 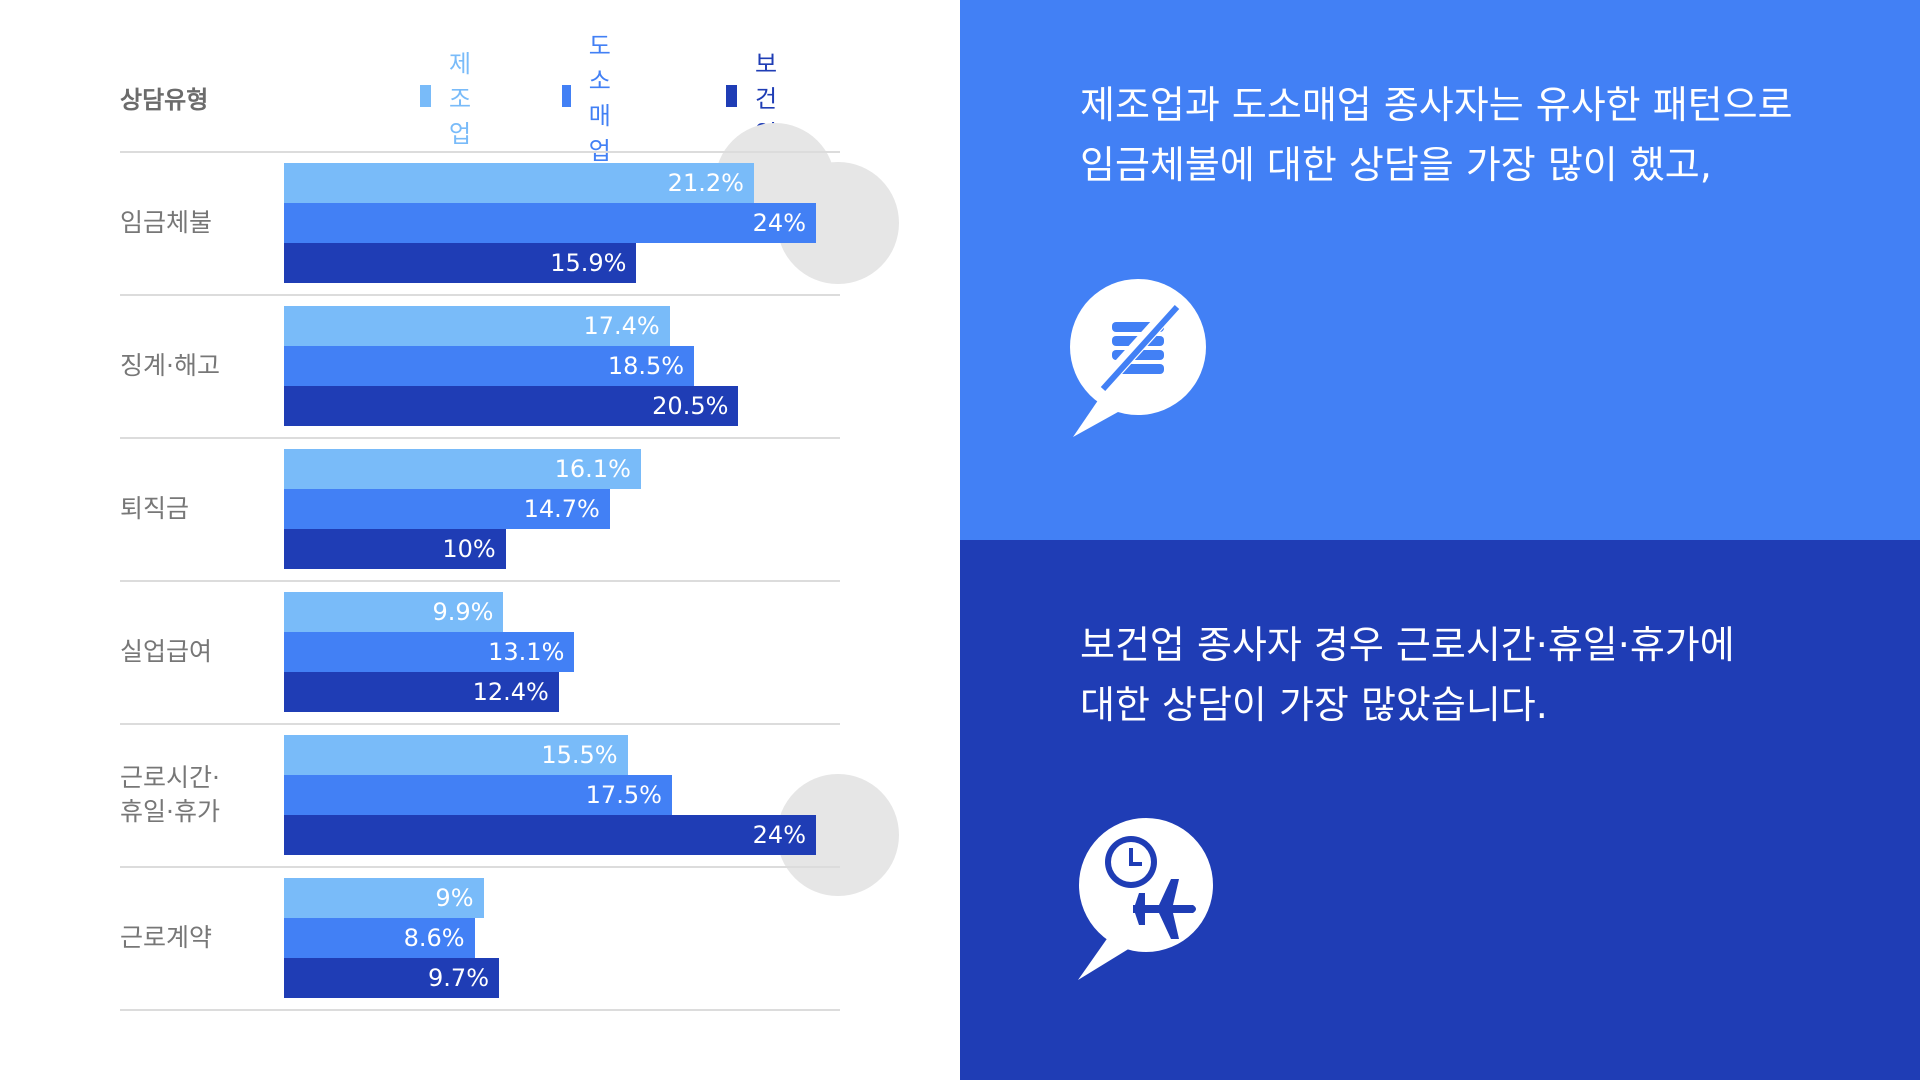 What do you see at coordinates (434, 938) in the screenshot?
I see `bar-value-label: 8.6%` at bounding box center [434, 938].